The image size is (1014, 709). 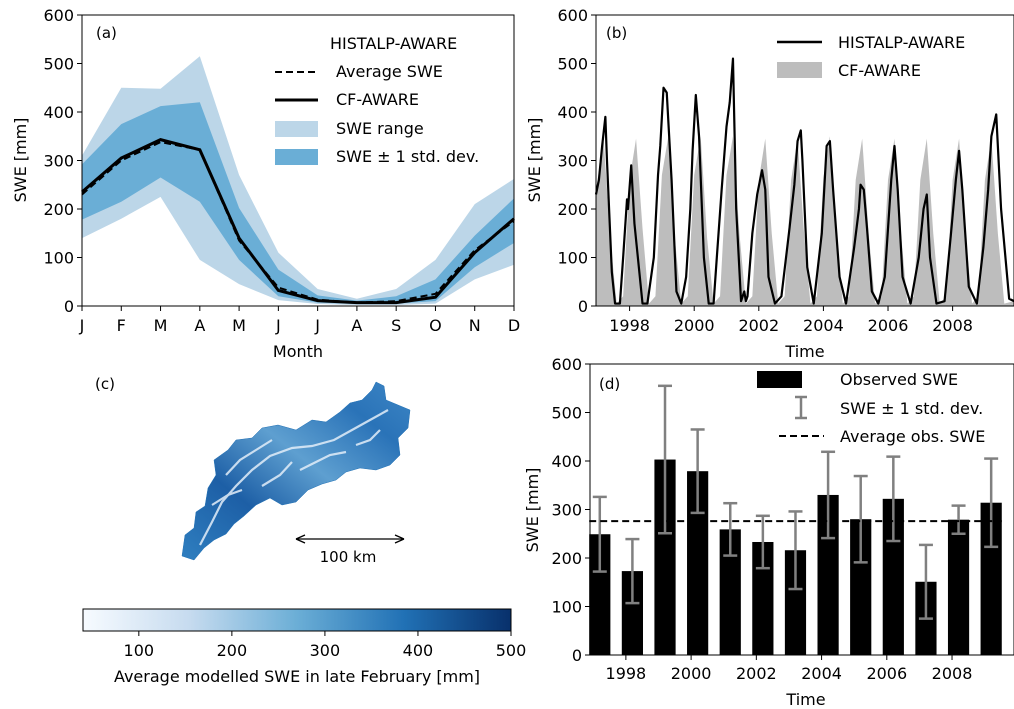 I want to click on catchment-region-map, so click(x=296, y=471).